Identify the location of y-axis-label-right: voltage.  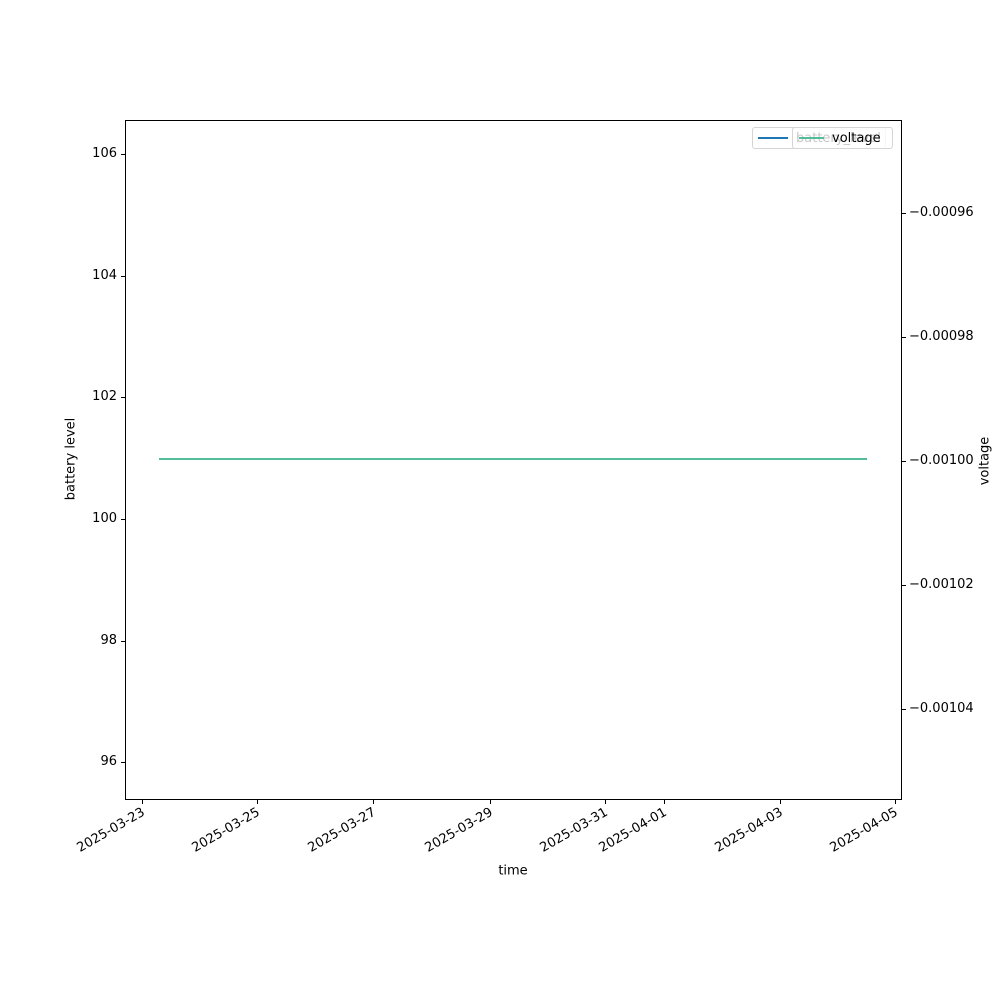
(985, 461).